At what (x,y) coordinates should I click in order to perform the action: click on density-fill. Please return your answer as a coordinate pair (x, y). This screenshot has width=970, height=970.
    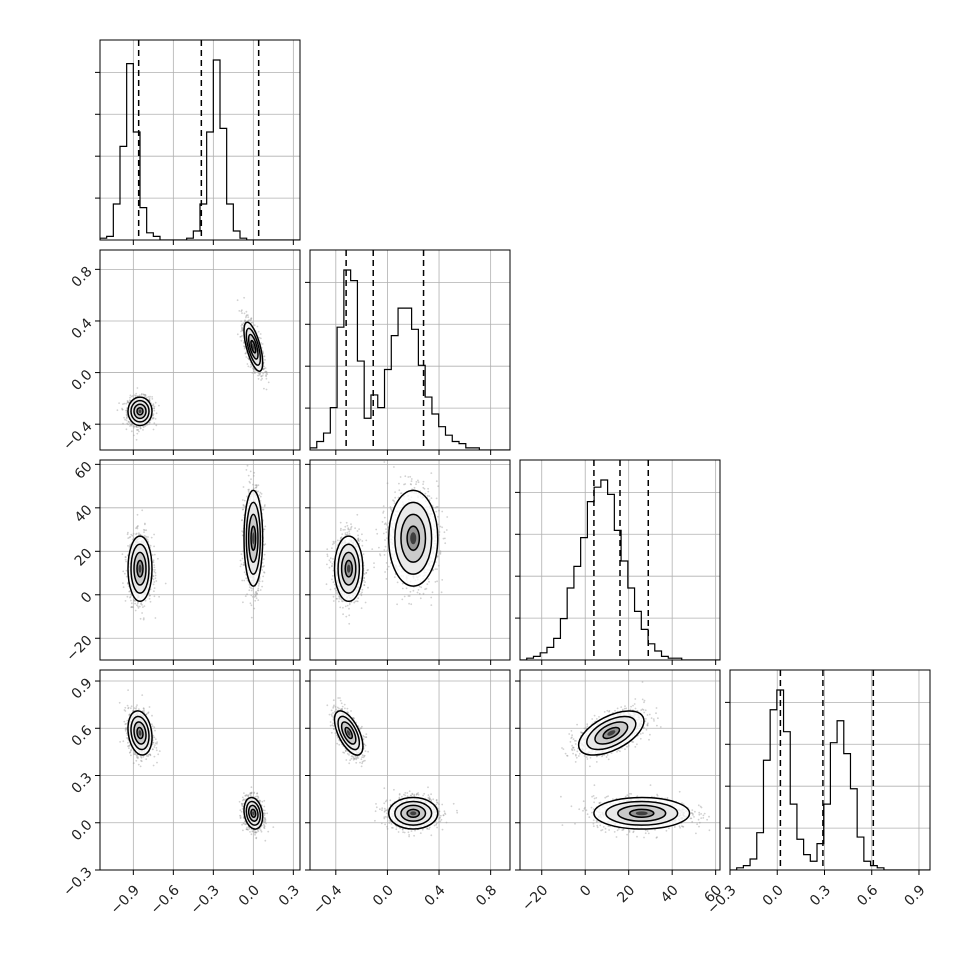
    Looking at the image, I should click on (253, 538).